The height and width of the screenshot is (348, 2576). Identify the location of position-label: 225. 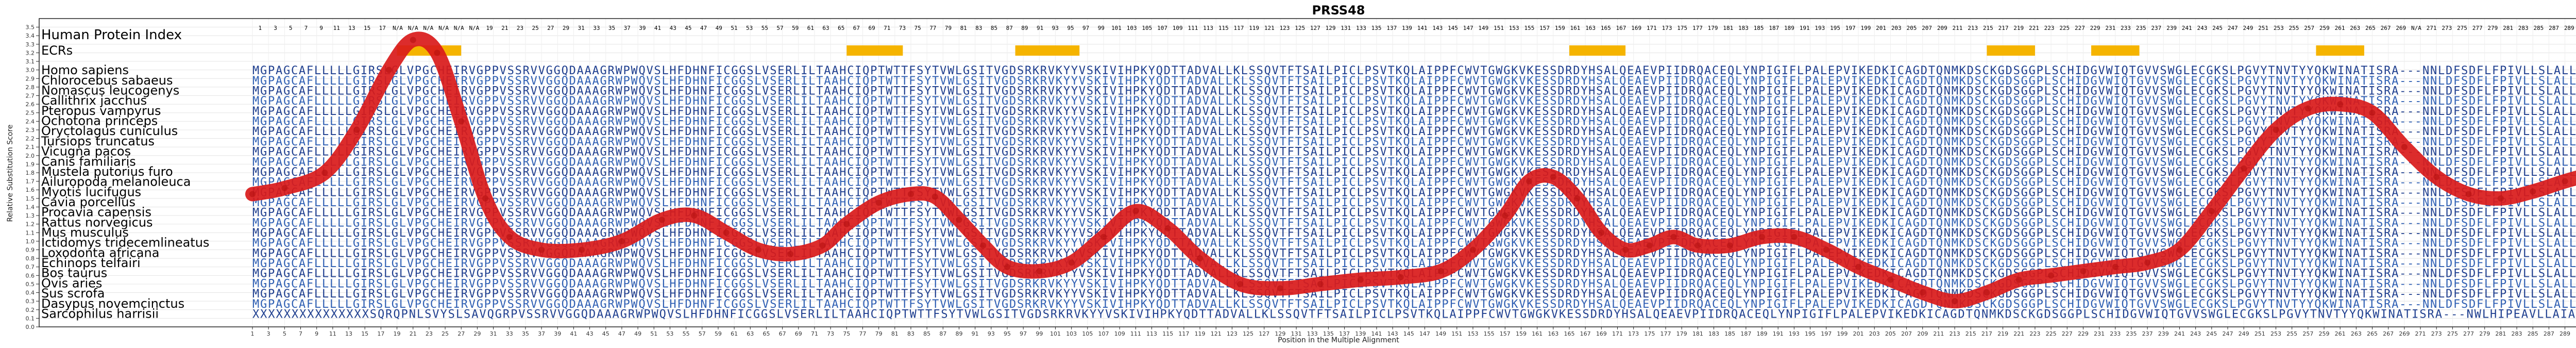
(2064, 28).